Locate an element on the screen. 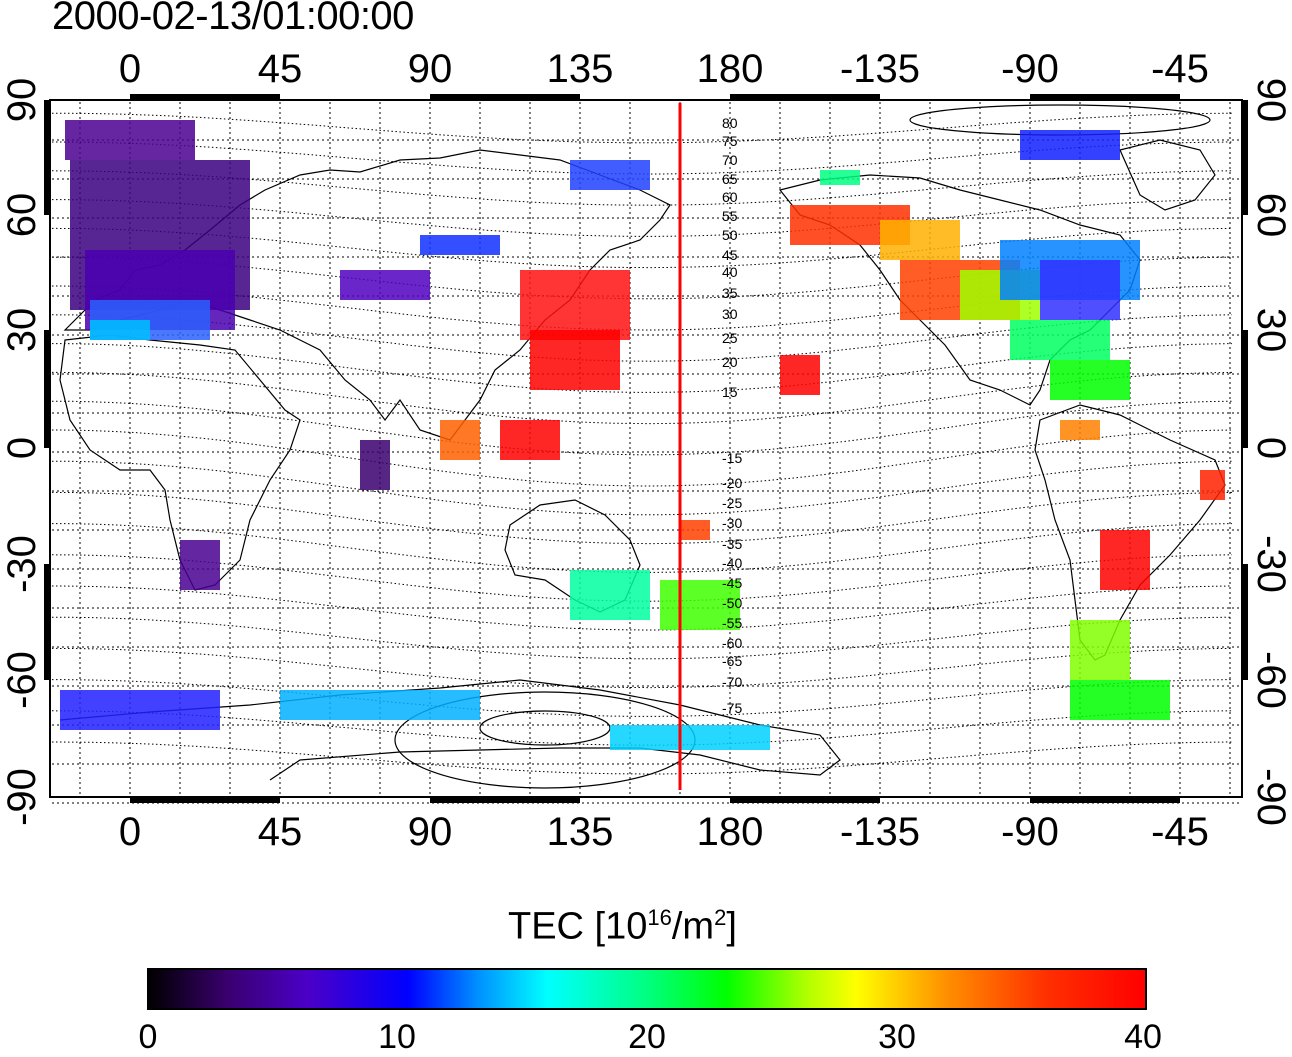 This screenshot has height=1057, width=1292. colorbar-tick-label: 10 is located at coordinates (397, 1037).